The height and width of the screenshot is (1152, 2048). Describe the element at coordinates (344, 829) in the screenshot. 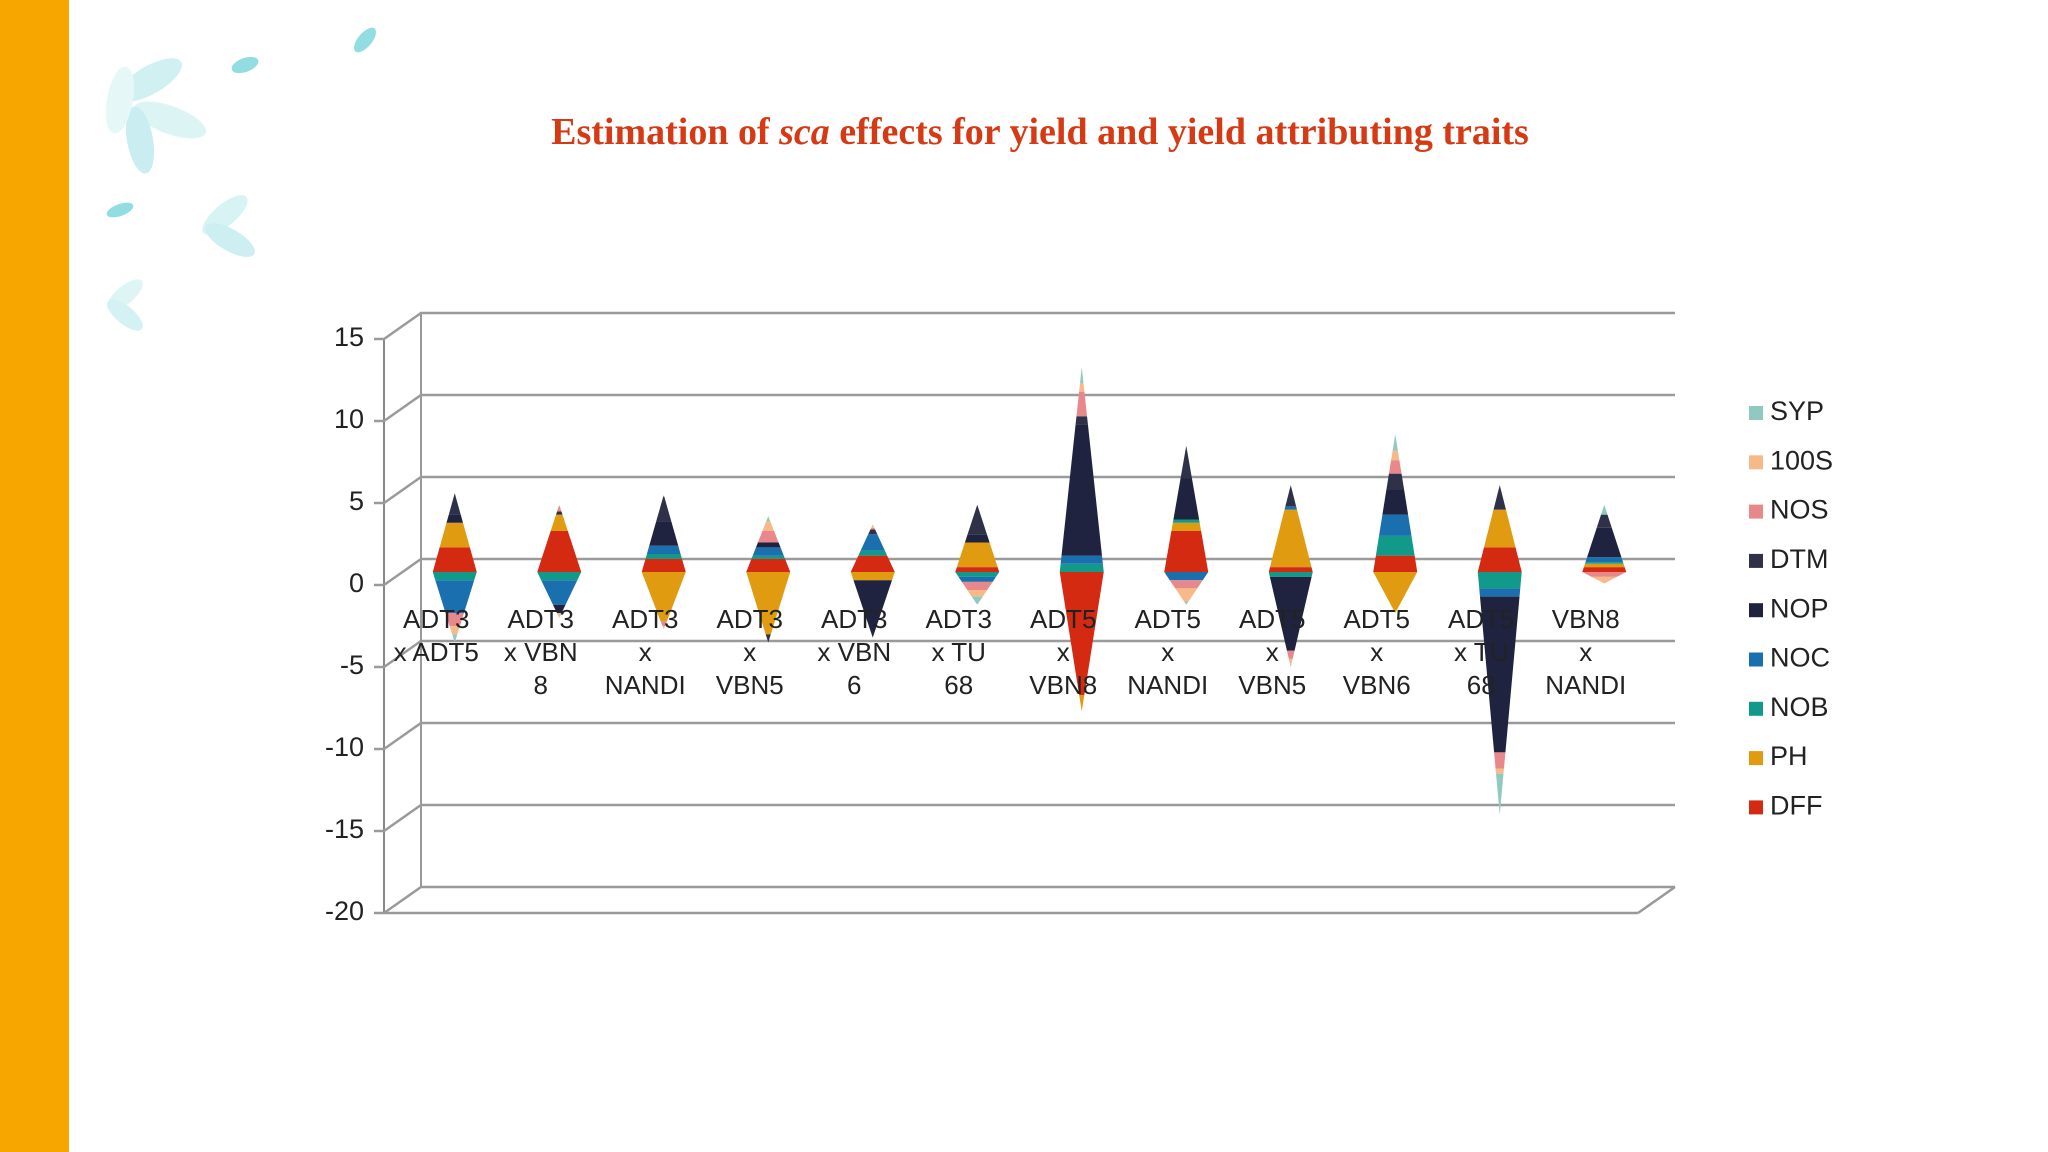

I see `y-tick-label: -15` at that location.